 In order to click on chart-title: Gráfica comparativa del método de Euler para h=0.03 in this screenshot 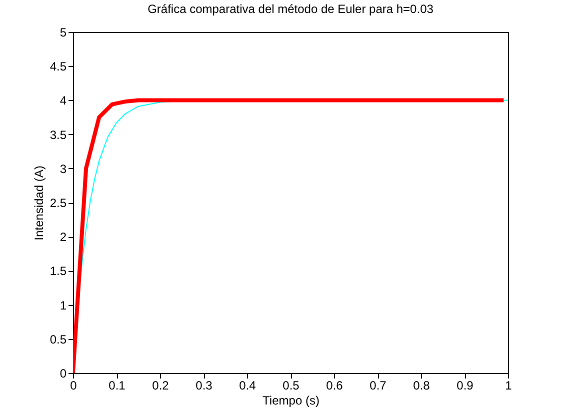, I will do `click(291, 9)`.